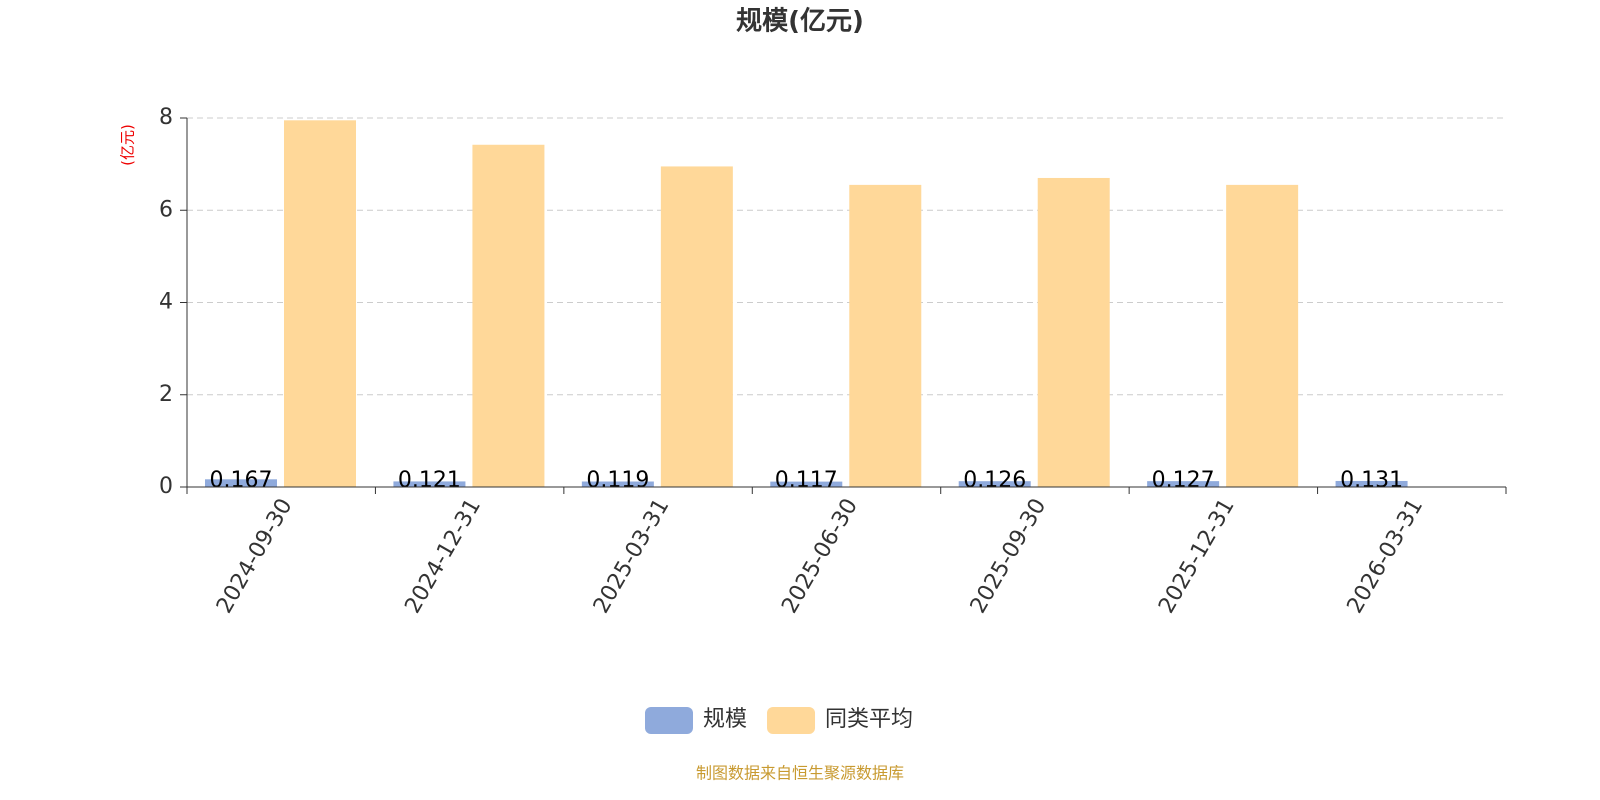 This screenshot has width=1600, height=800. What do you see at coordinates (166, 394) in the screenshot?
I see `y-tick-label: 2` at bounding box center [166, 394].